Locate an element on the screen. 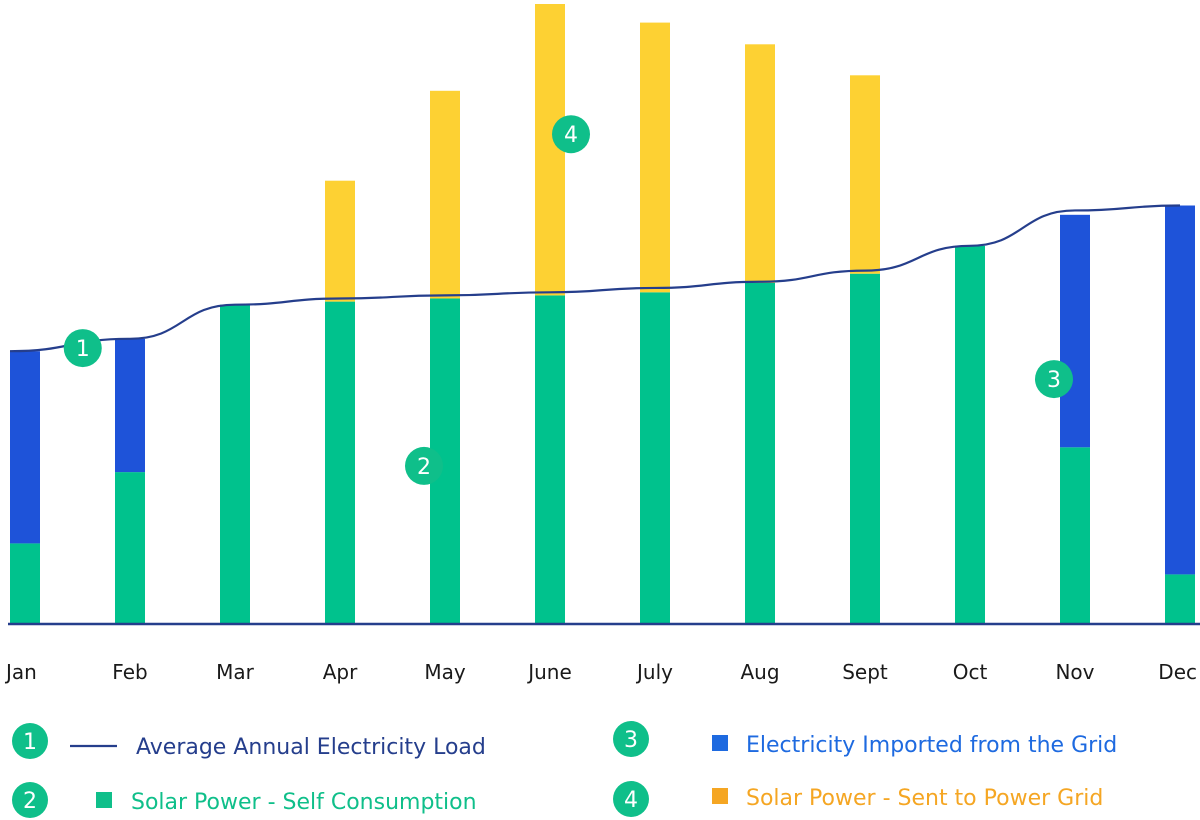  legend-item-3: 3 Electricity Imported from the Grid is located at coordinates (865, 739).